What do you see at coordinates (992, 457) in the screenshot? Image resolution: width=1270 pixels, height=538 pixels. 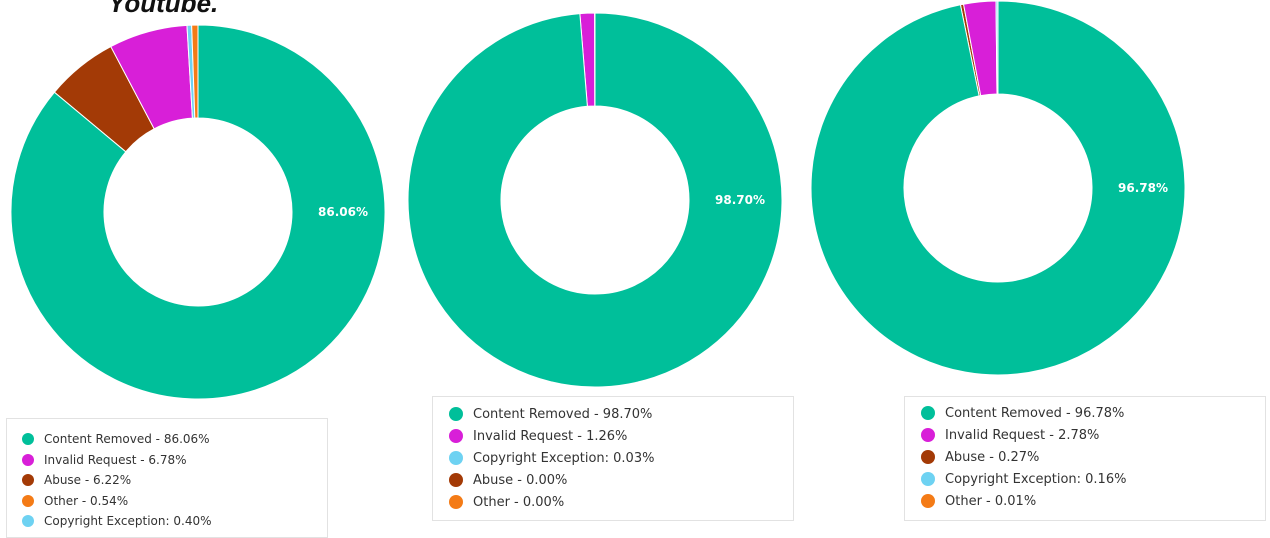 I see `legend-label: Abuse - 0.27%` at bounding box center [992, 457].